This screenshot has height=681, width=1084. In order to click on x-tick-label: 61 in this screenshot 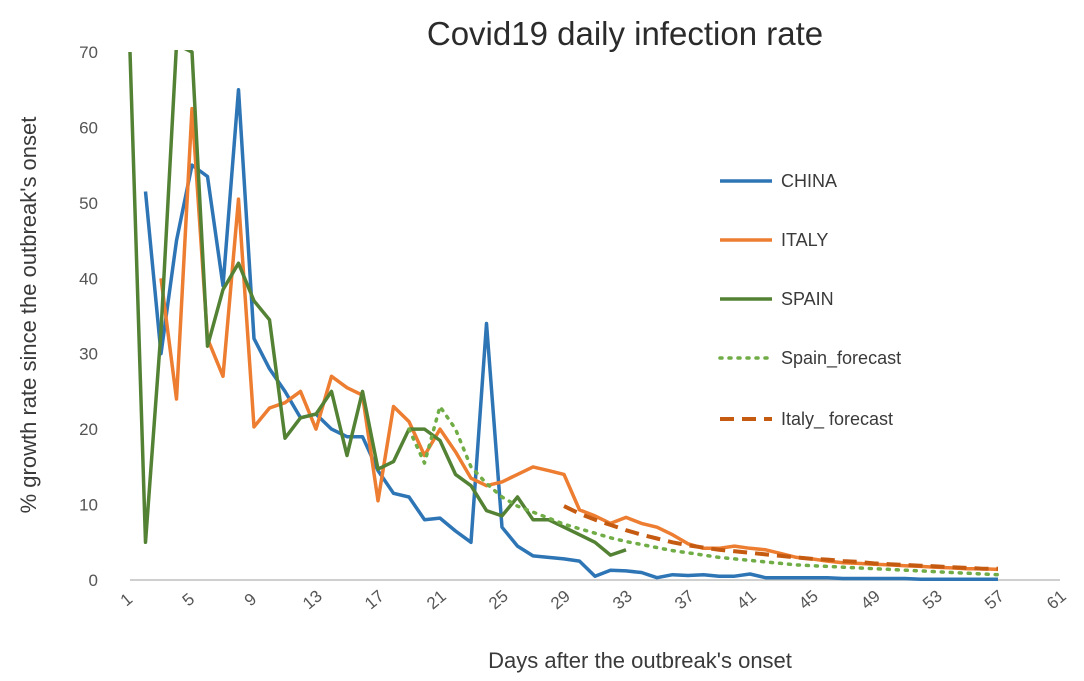, I will do `click(1056, 599)`.